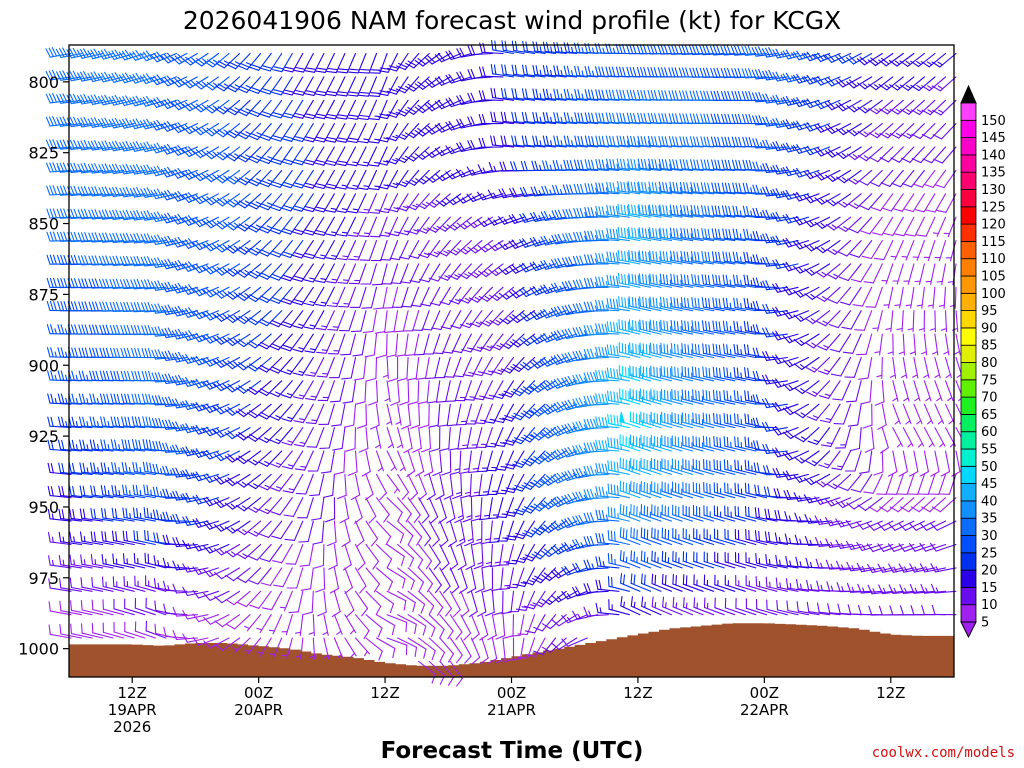  What do you see at coordinates (989, 328) in the screenshot?
I see `colorbar-label: 90` at bounding box center [989, 328].